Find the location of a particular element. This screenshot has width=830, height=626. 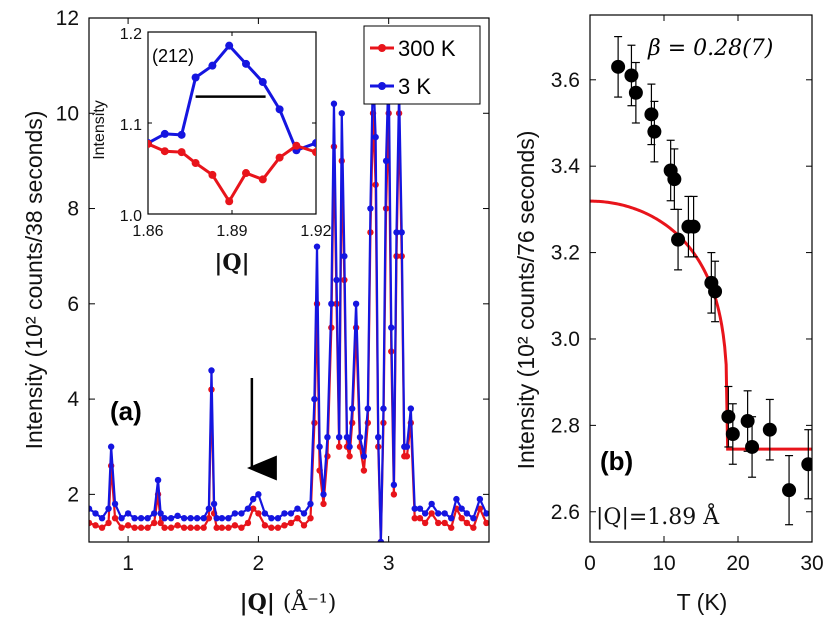

x-tick-label: 20 is located at coordinates (737, 563).